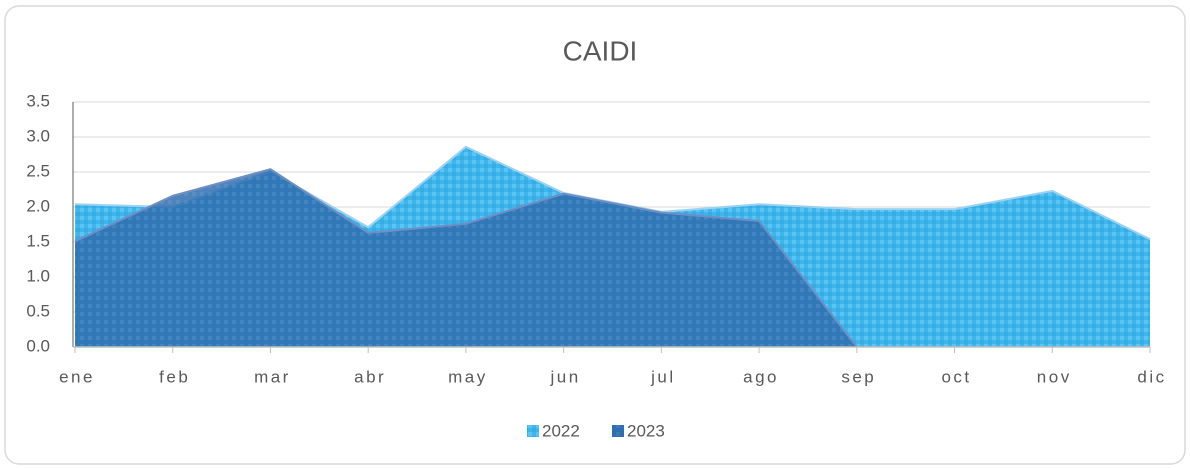 Image resolution: width=1190 pixels, height=468 pixels. I want to click on x-tick-label: abr, so click(370, 376).